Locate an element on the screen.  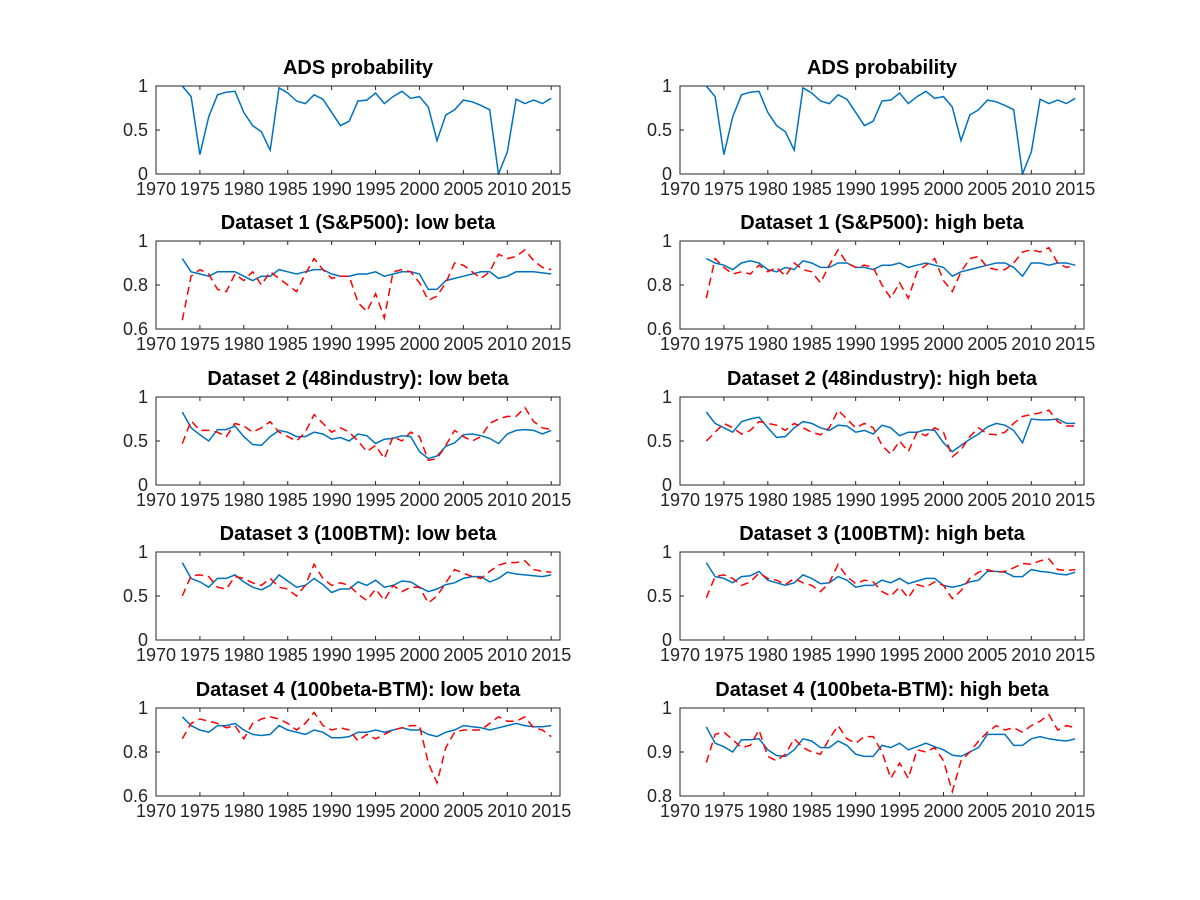
y-tick-label: 0.6 is located at coordinates (659, 329).